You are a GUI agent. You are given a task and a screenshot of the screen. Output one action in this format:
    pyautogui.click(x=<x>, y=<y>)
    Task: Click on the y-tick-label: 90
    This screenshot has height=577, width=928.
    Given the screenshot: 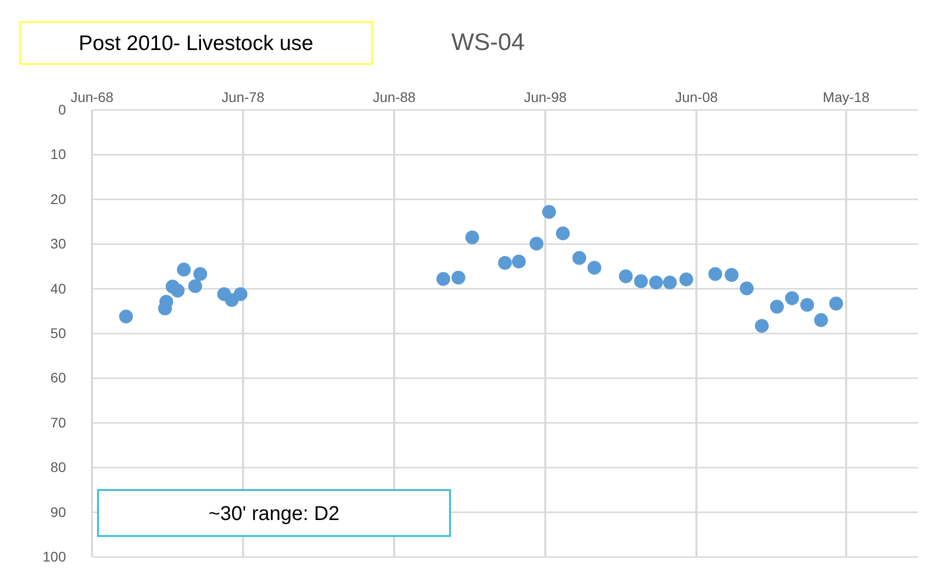 What is the action you would take?
    pyautogui.click(x=58, y=512)
    